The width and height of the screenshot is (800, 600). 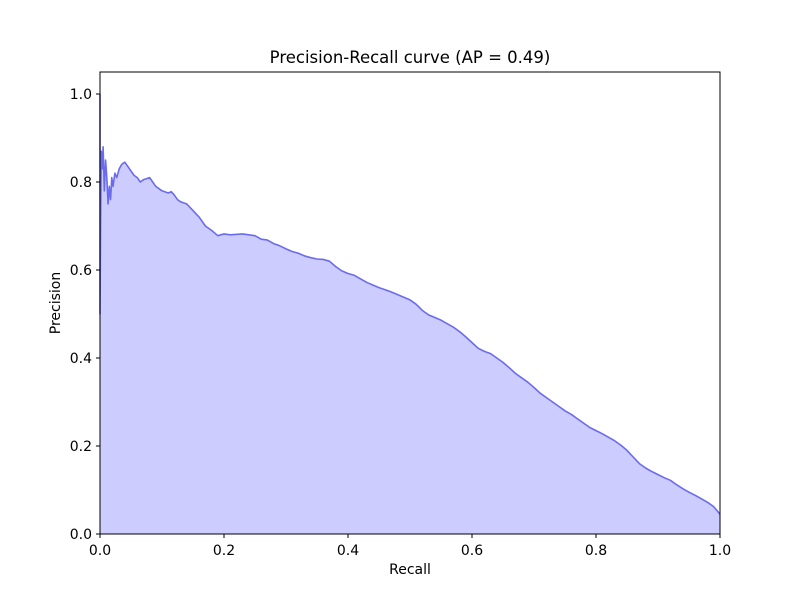 I want to click on y-tick-label: 0.6, so click(x=81, y=271).